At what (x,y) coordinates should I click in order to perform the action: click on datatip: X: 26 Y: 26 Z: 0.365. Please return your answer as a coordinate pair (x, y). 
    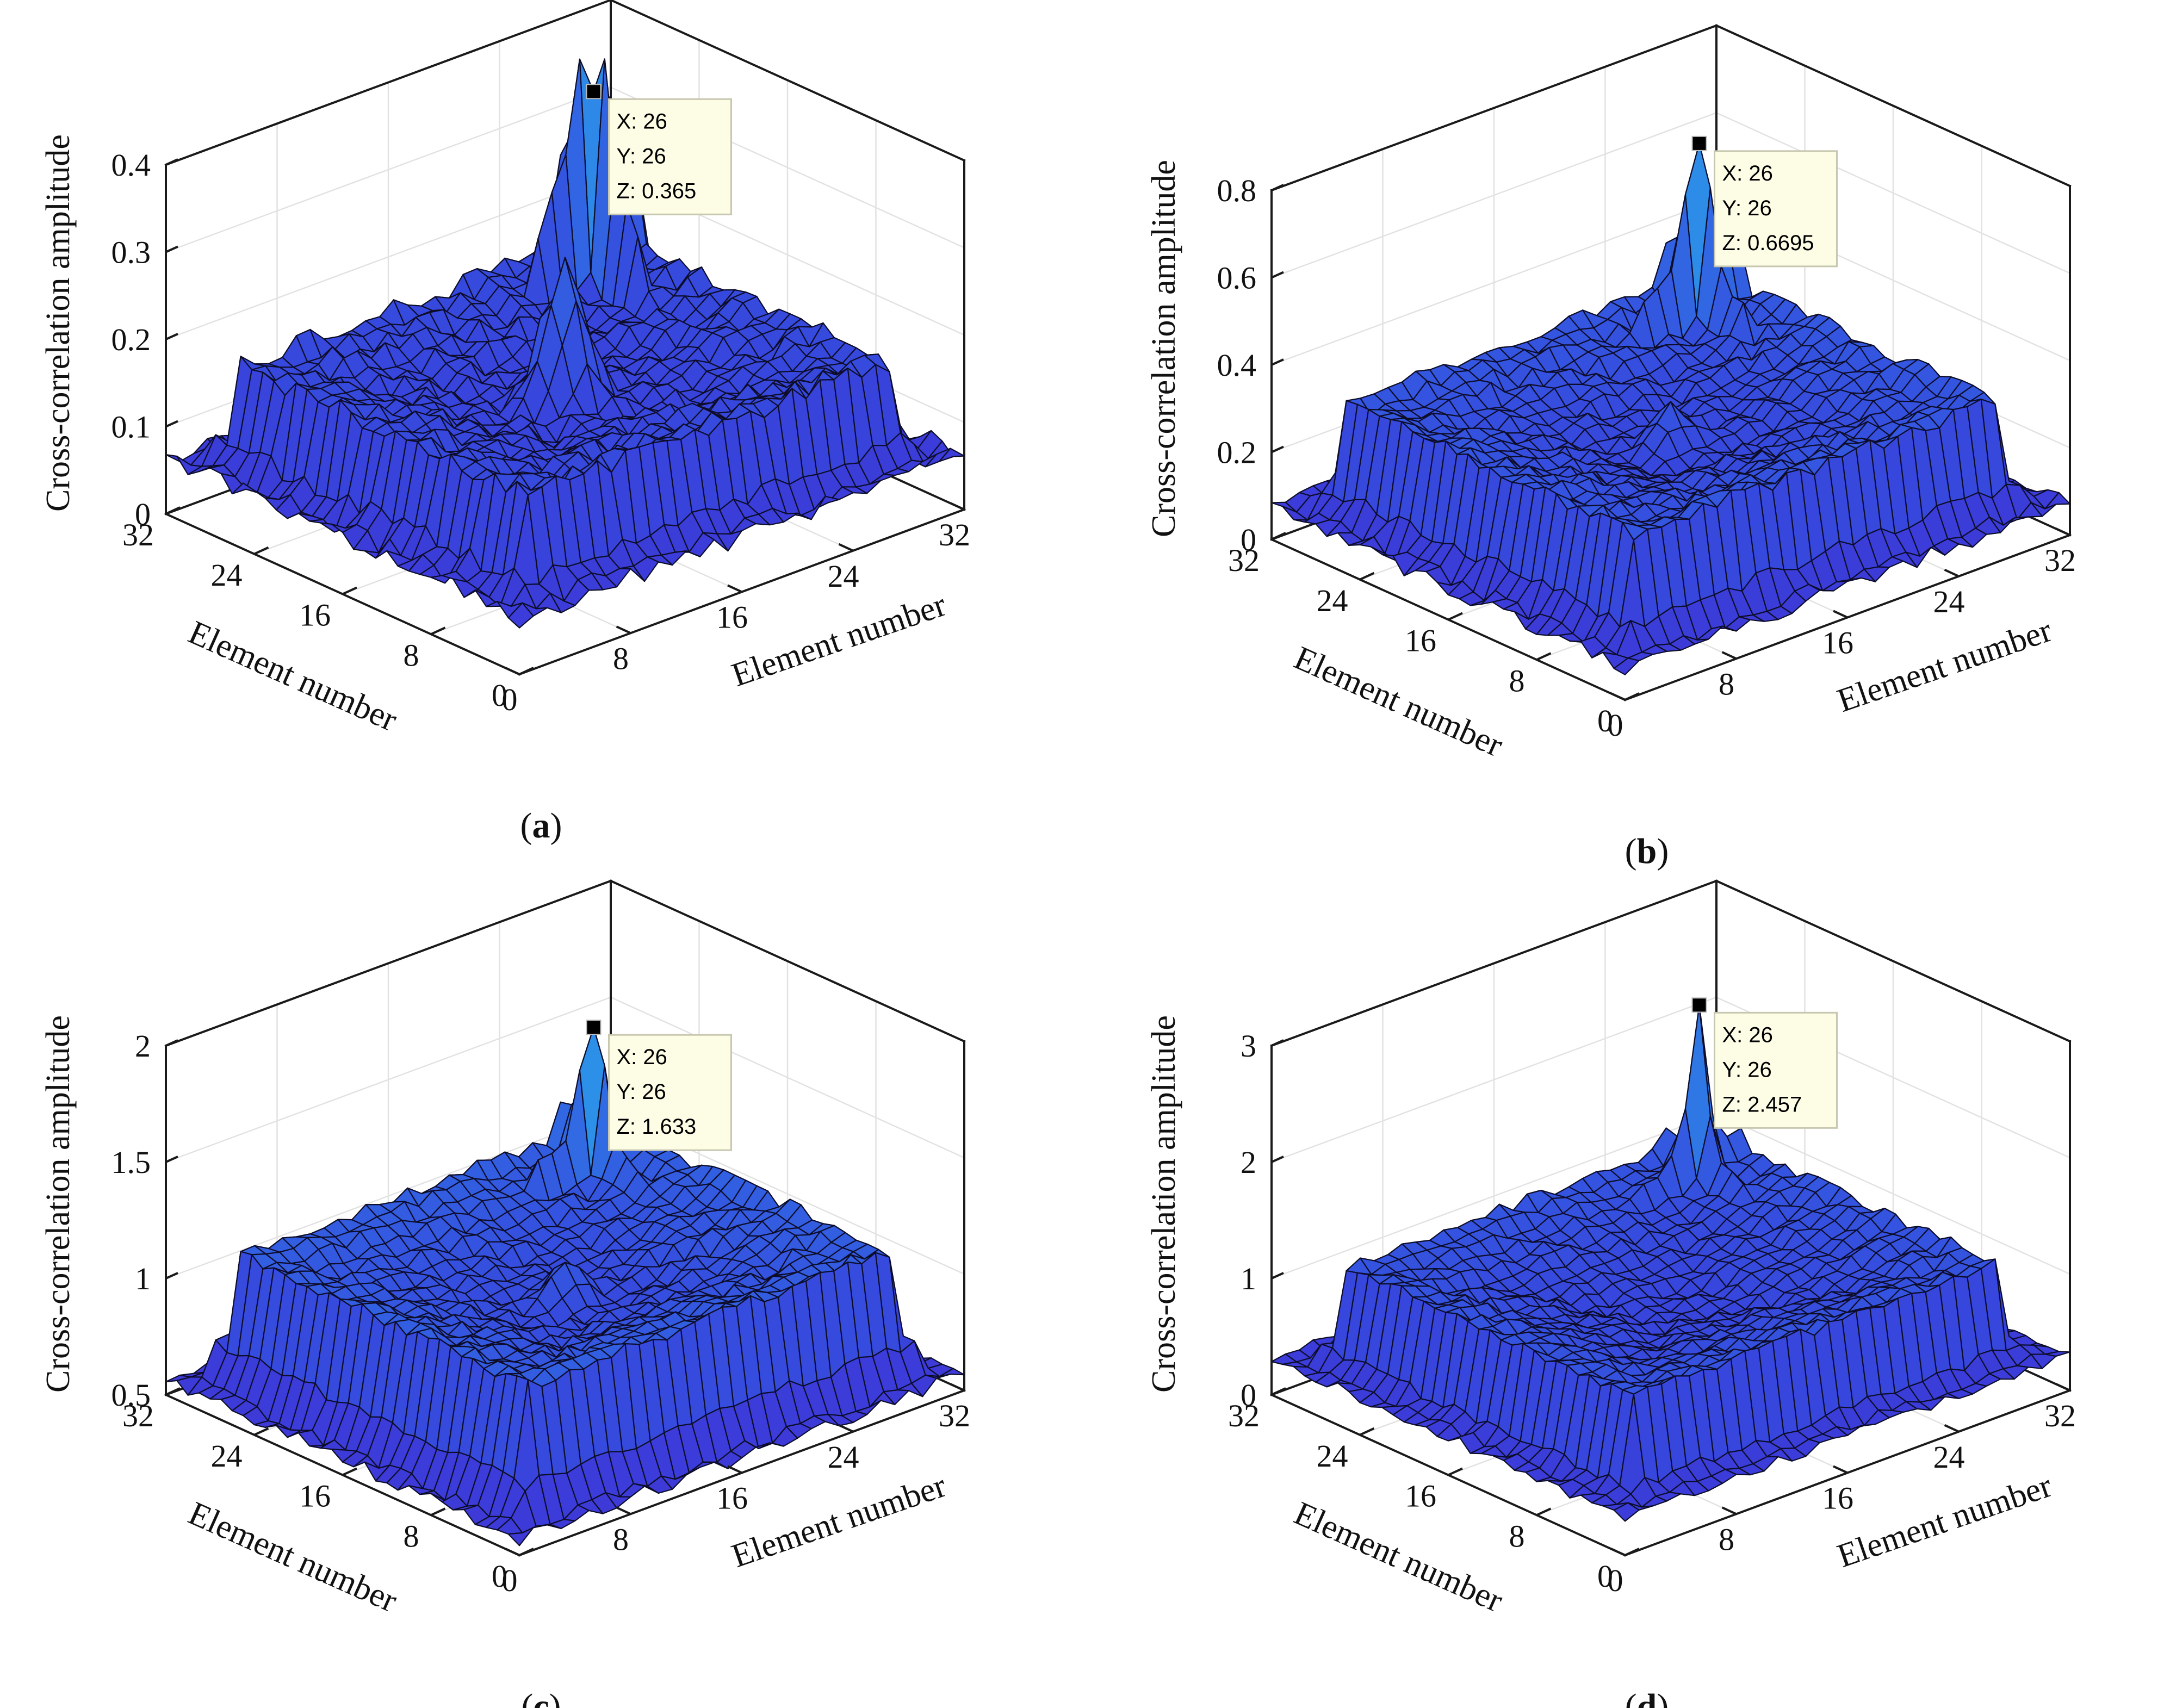
    Looking at the image, I should click on (659, 149).